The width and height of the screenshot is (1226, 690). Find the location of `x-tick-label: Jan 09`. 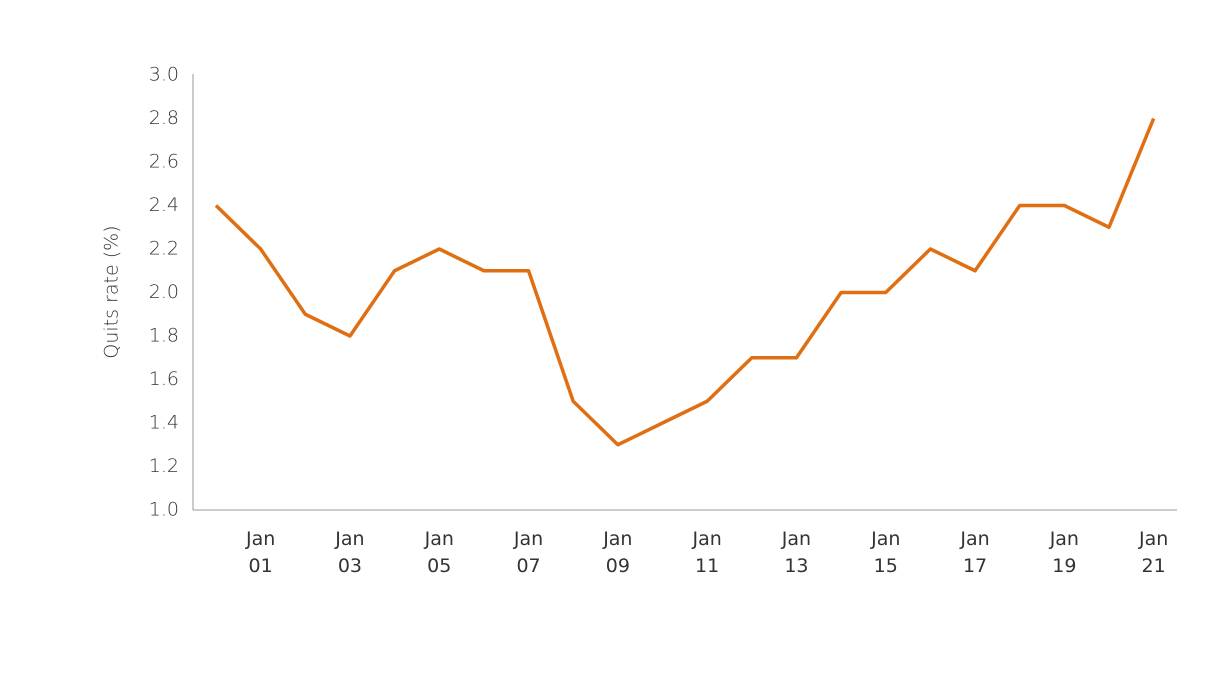

x-tick-label: Jan 09 is located at coordinates (618, 552).